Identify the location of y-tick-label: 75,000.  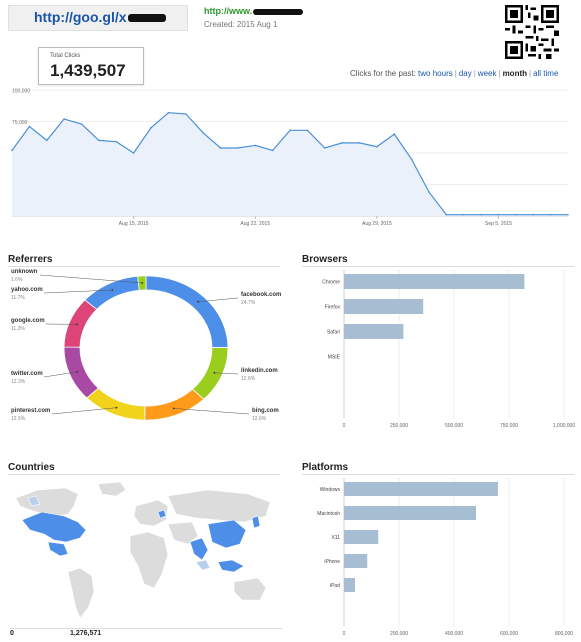
(20, 123).